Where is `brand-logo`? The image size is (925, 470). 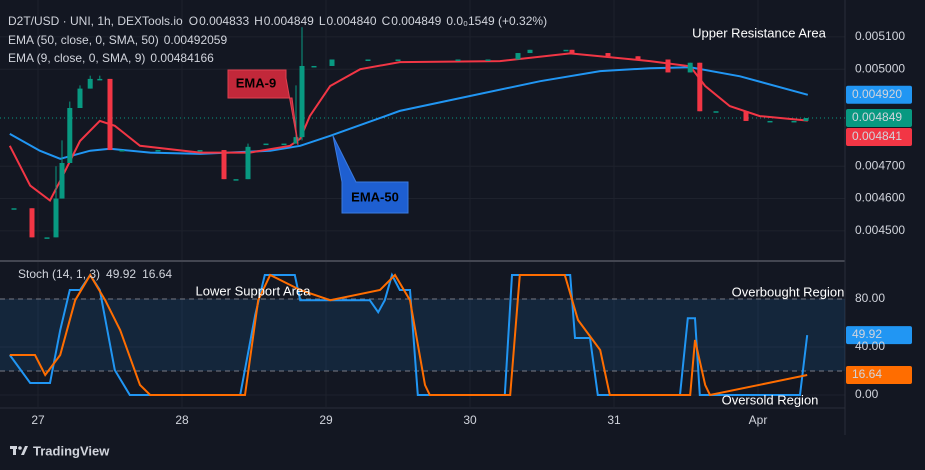 brand-logo is located at coordinates (19, 450).